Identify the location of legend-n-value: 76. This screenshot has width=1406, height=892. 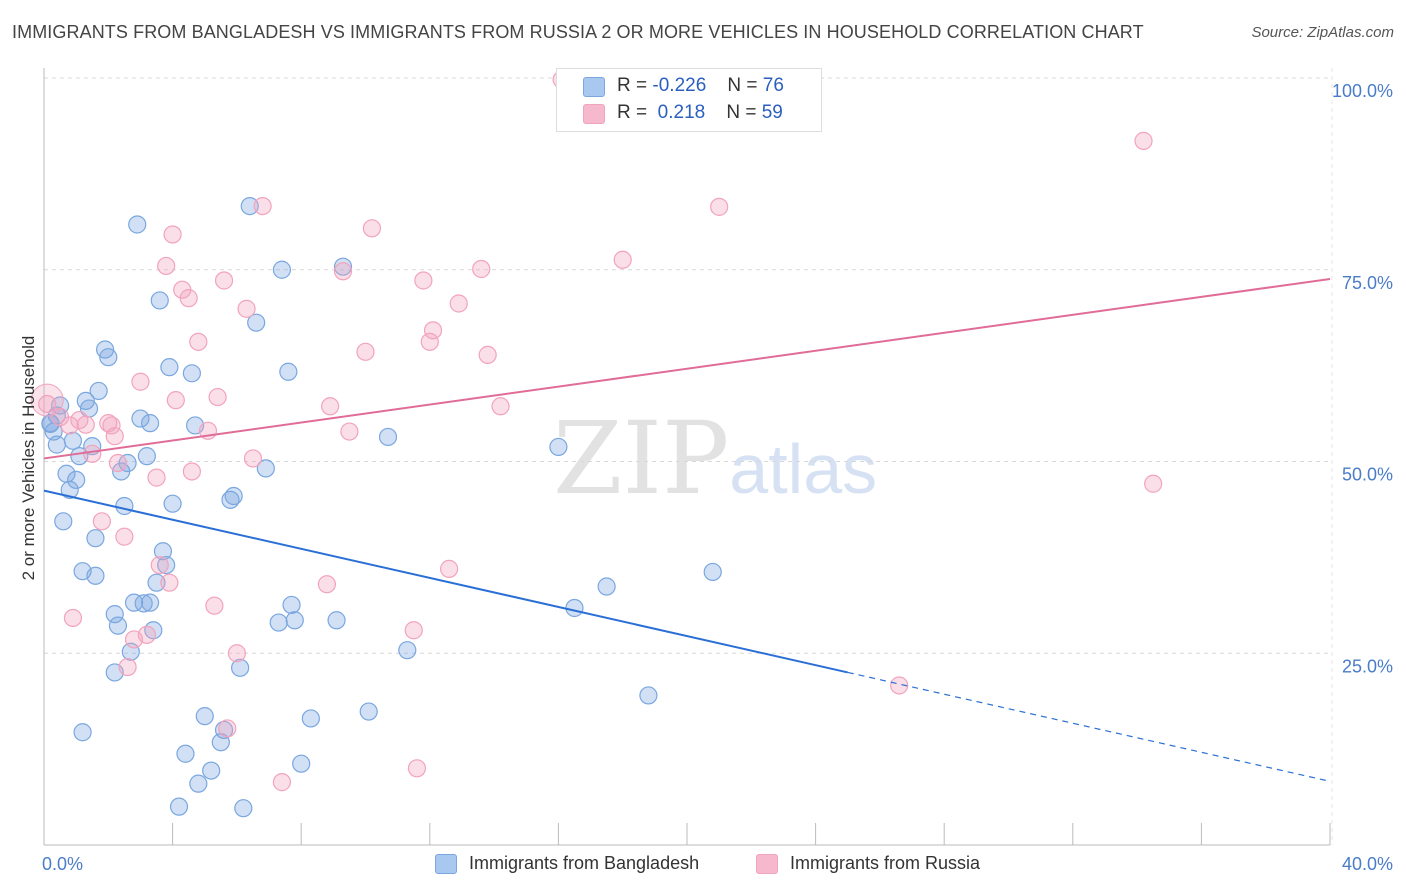
(773, 85).